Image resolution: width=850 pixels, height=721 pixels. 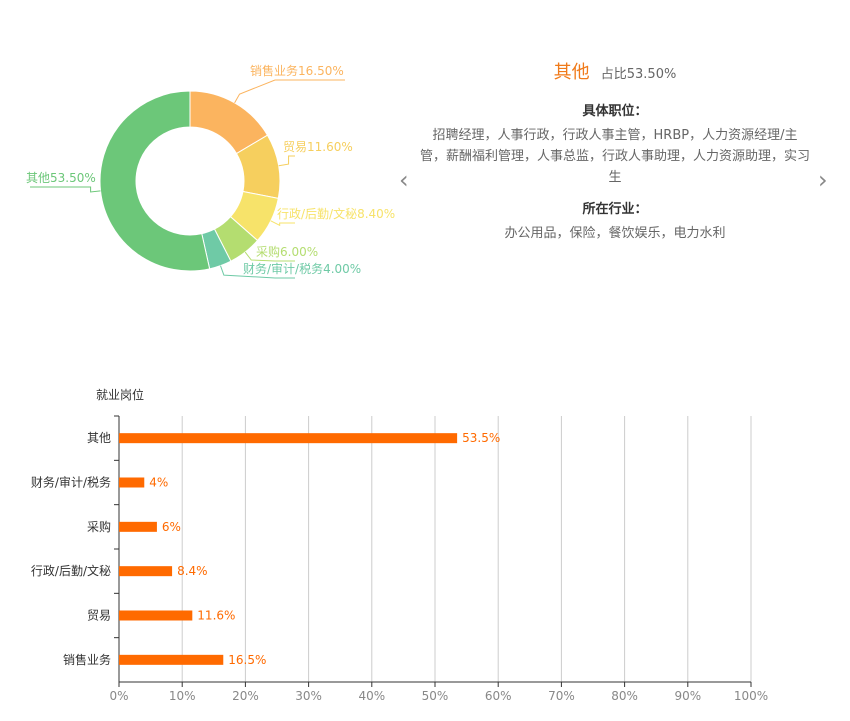 I want to click on y-tick-label: 其他, so click(x=99, y=438).